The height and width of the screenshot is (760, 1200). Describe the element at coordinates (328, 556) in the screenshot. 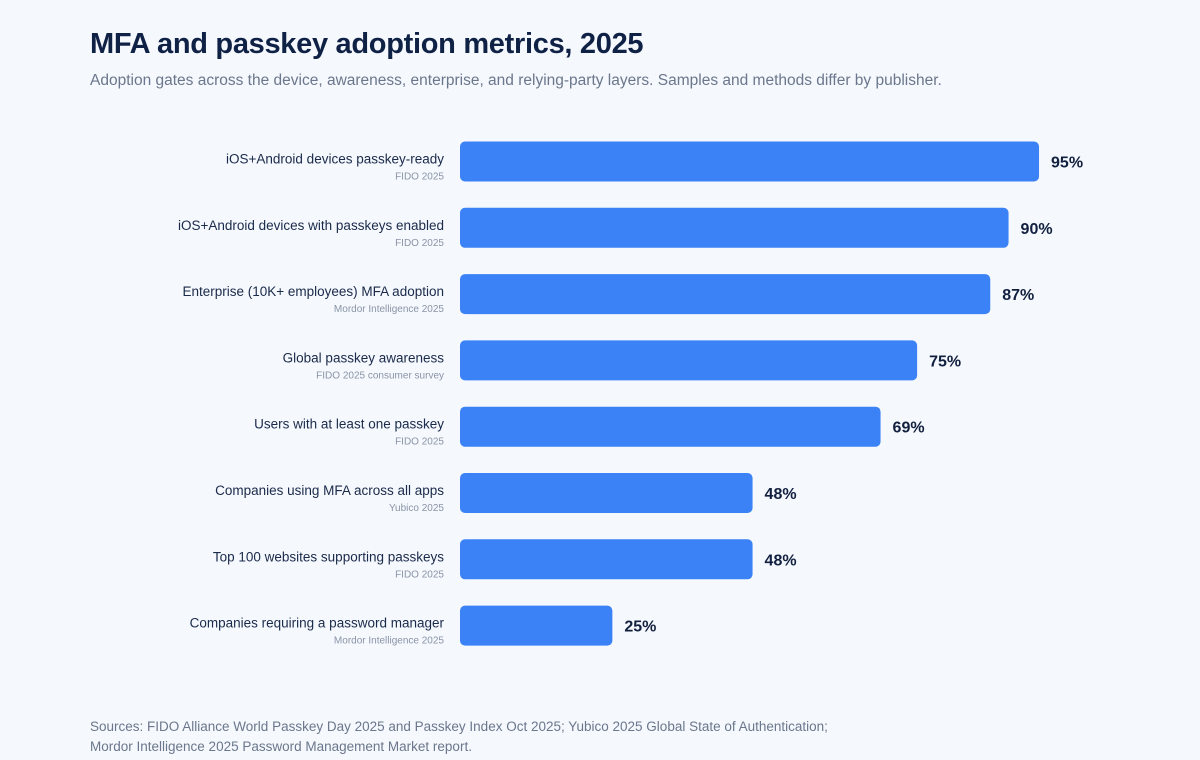

I see `category-label: Top 100 websites supporting passkeys` at that location.